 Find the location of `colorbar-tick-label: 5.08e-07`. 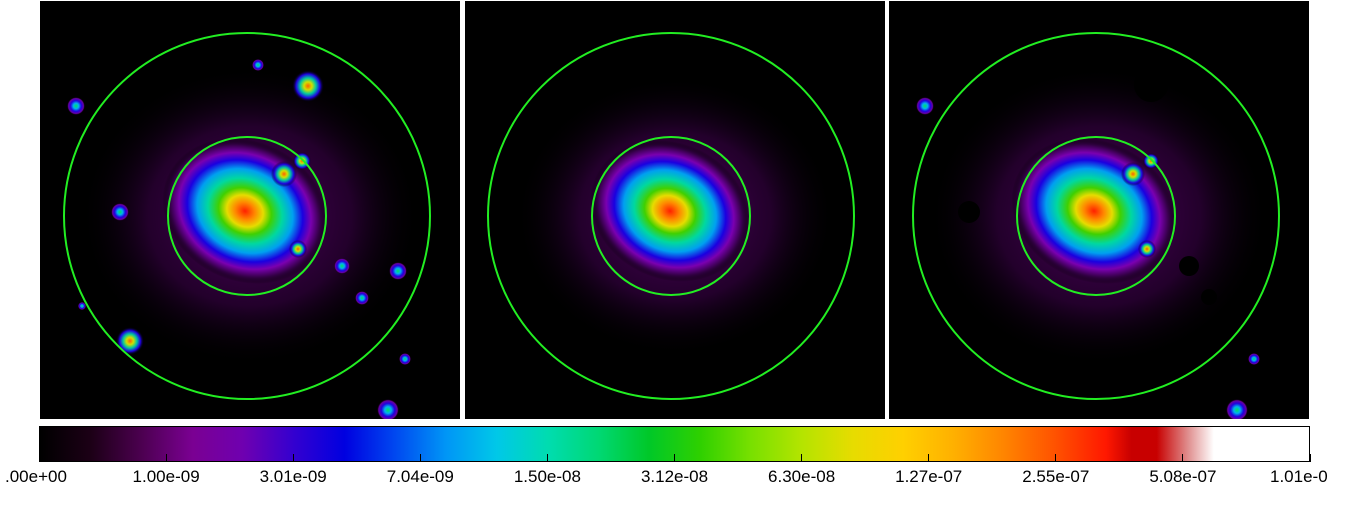

colorbar-tick-label: 5.08e-07 is located at coordinates (1183, 476).